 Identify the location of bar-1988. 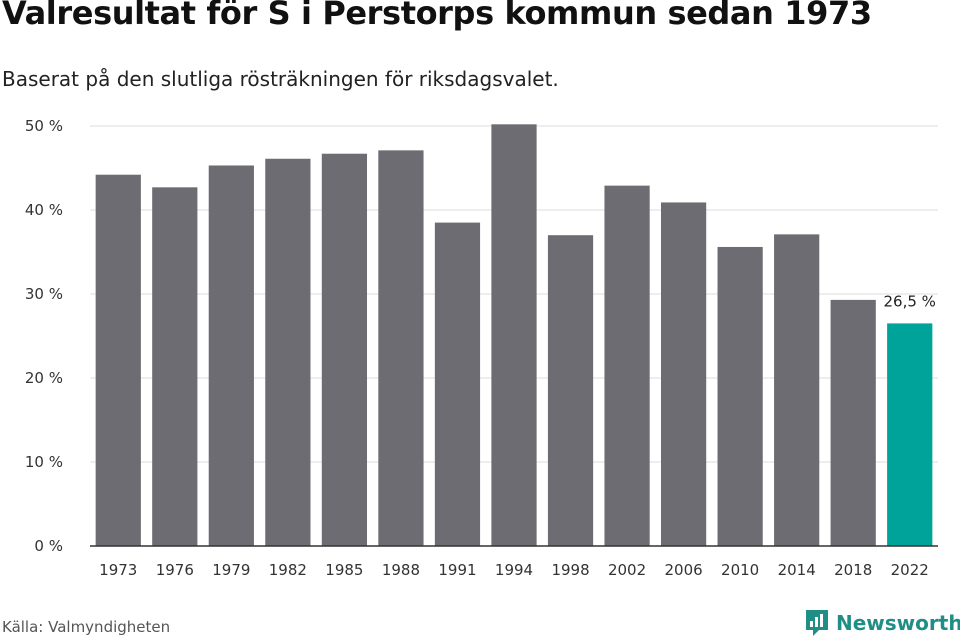
(401, 348).